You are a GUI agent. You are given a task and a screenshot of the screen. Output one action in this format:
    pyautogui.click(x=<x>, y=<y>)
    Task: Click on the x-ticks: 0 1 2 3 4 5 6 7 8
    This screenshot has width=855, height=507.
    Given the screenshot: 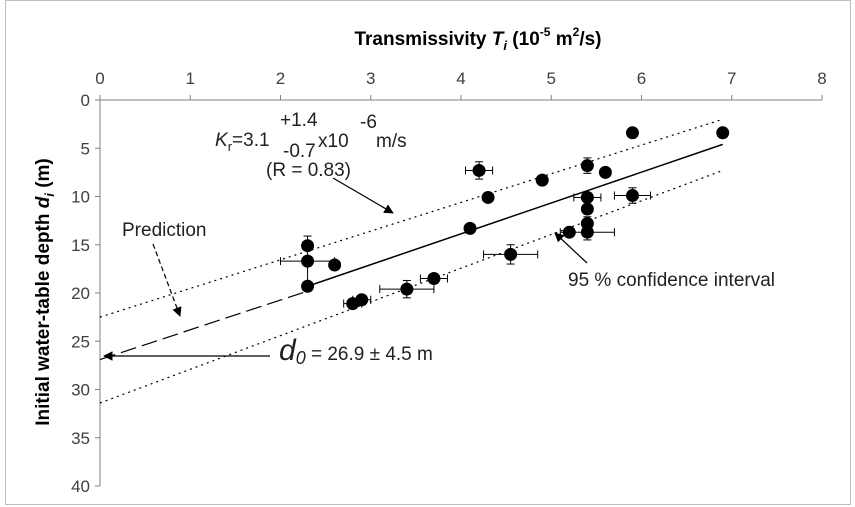 What is the action you would take?
    pyautogui.click(x=461, y=84)
    